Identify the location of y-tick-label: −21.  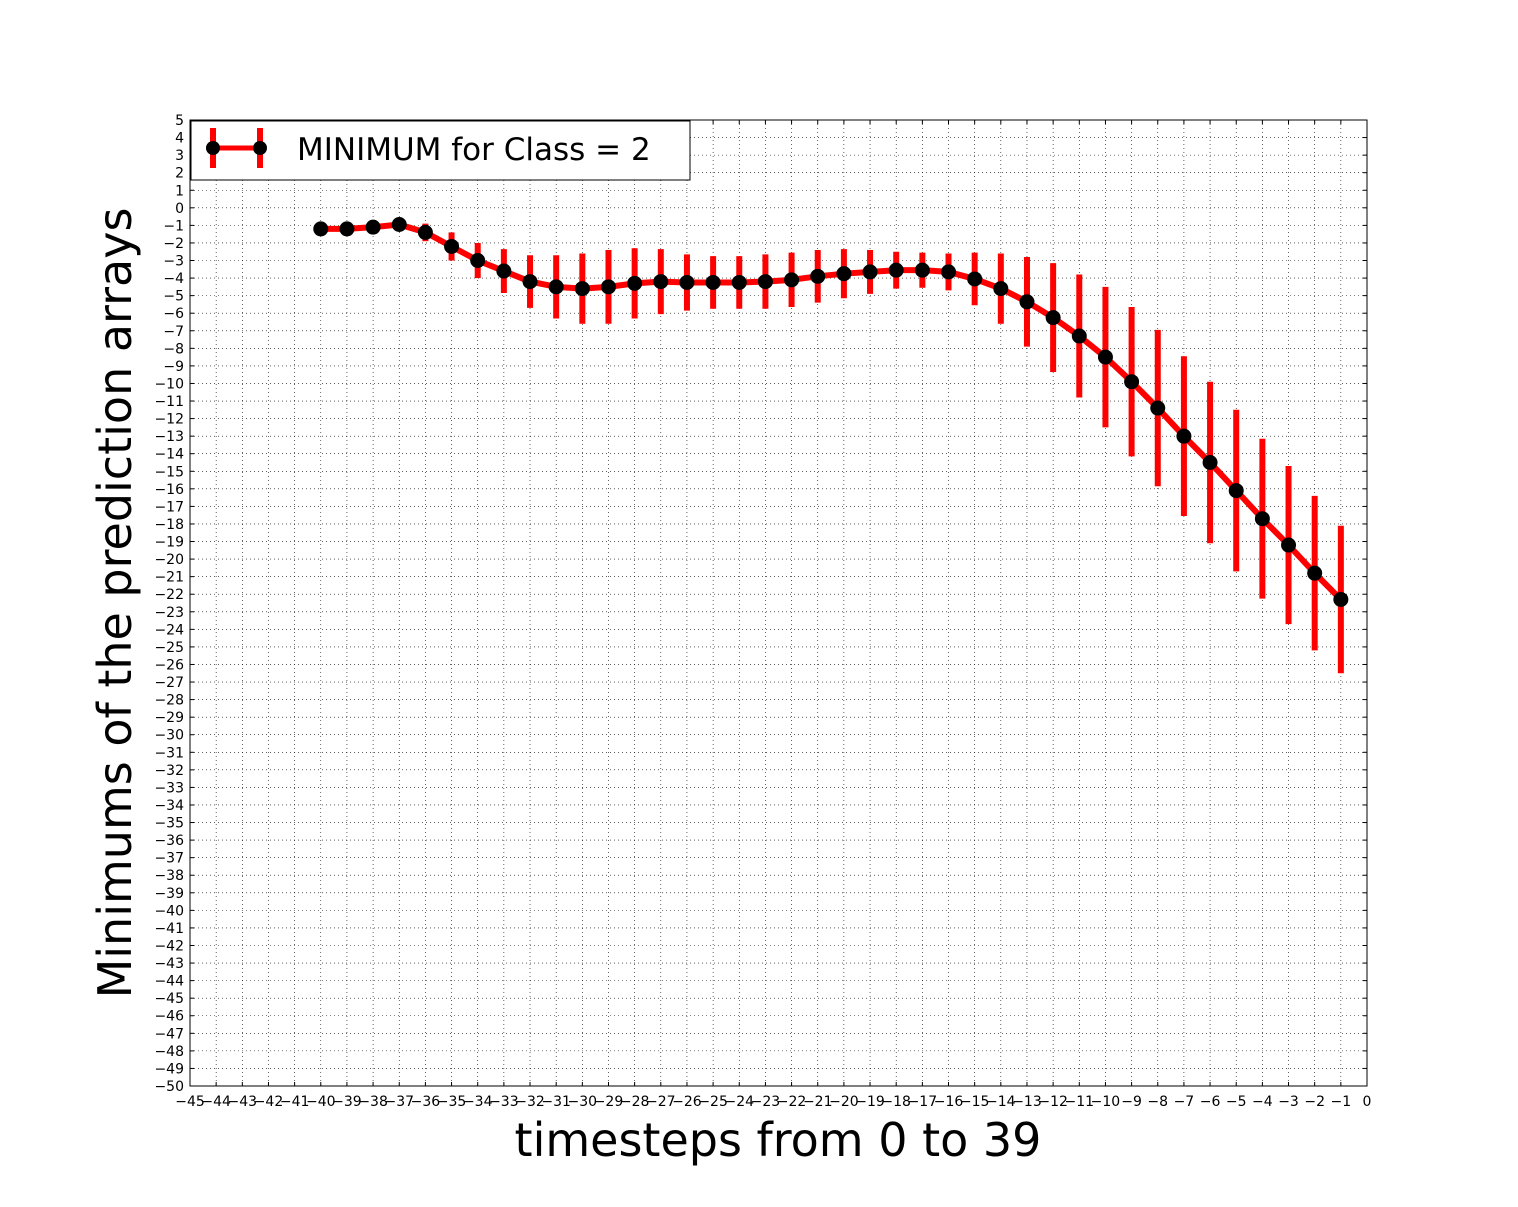
(169, 578).